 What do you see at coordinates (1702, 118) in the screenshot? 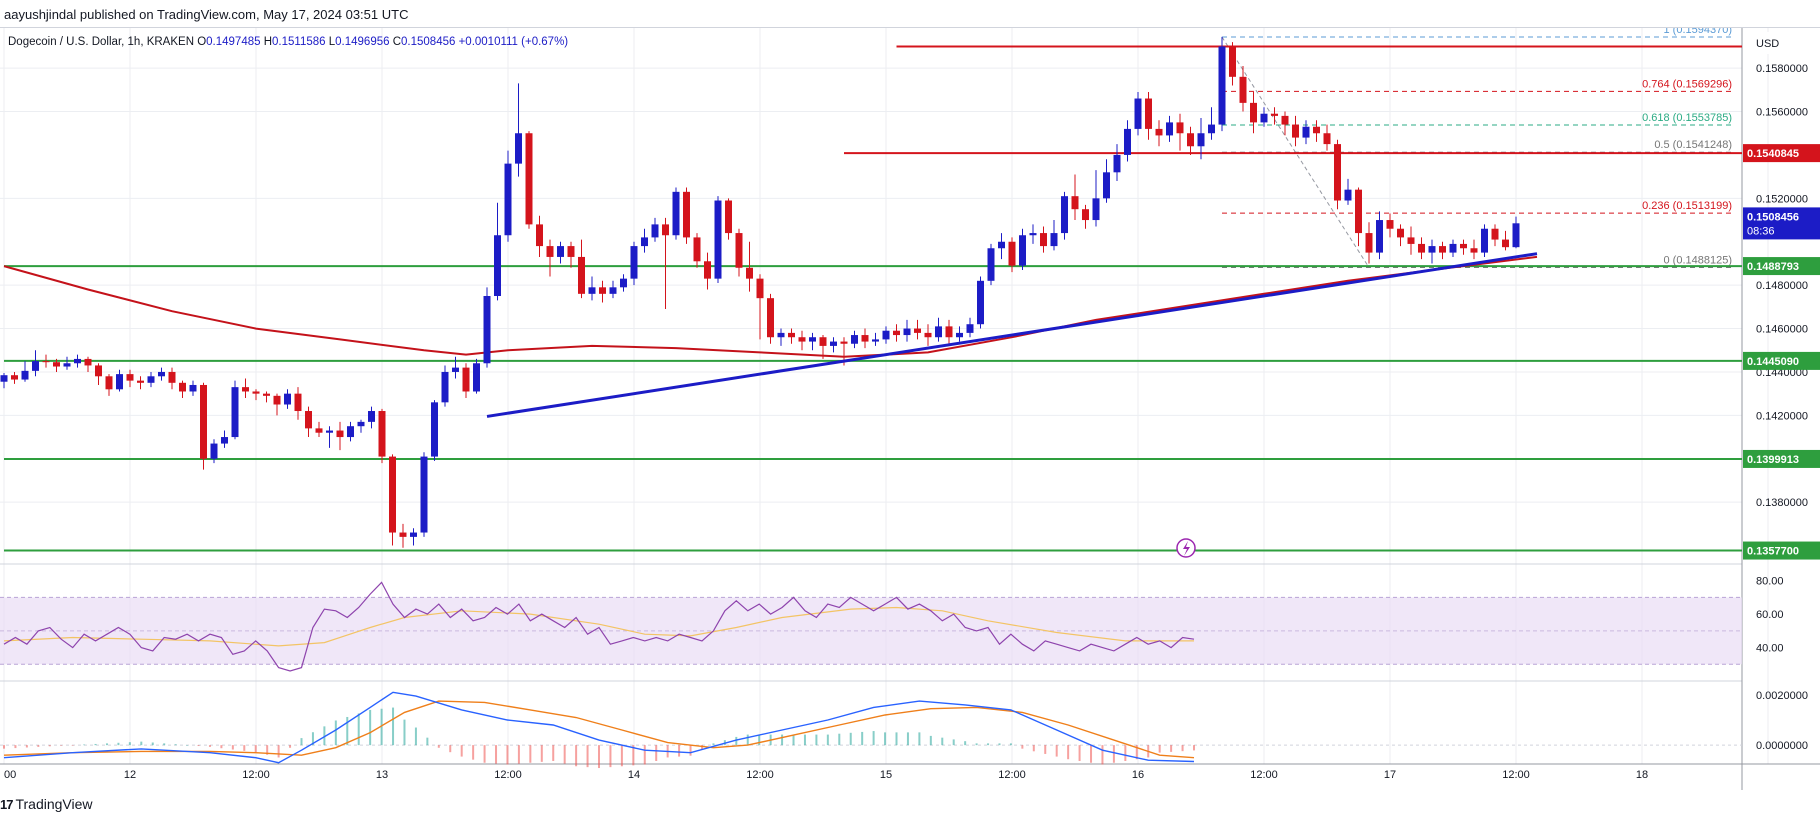
I see `fib-value: (0.1553785)` at bounding box center [1702, 118].